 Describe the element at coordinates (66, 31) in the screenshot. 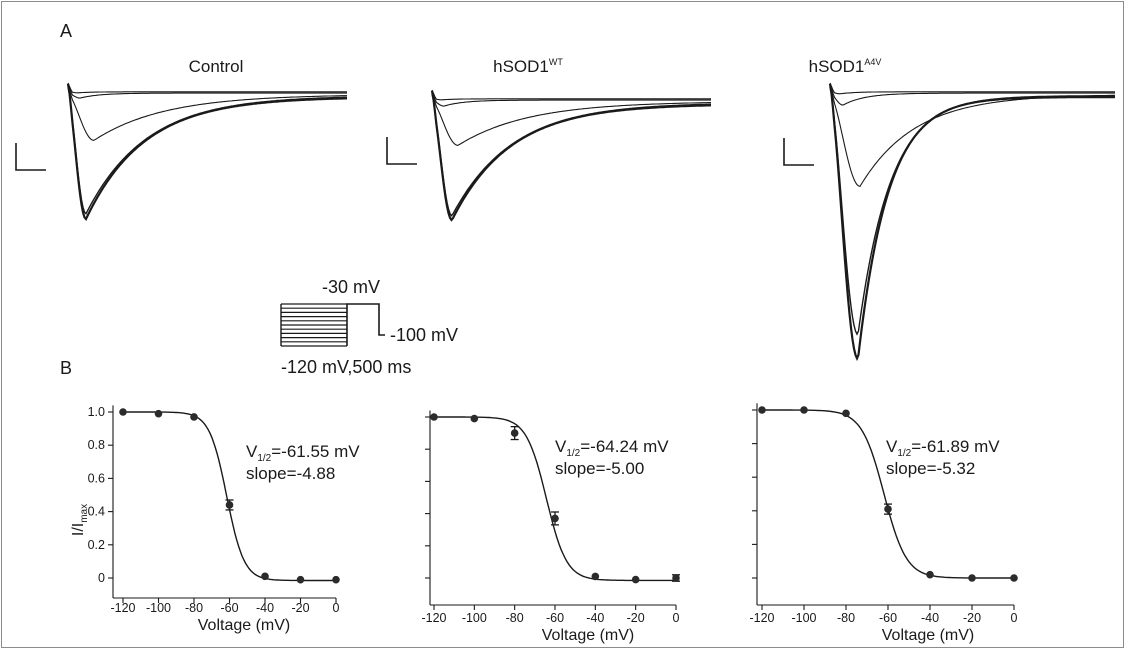

I see `panel-letter-a: A` at that location.